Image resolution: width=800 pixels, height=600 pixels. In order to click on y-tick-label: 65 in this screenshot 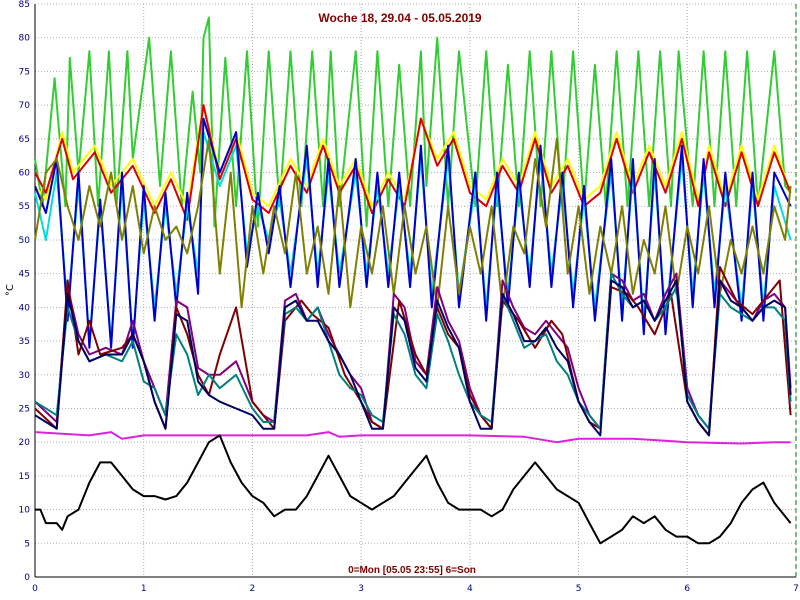, I will do `click(24, 140)`.